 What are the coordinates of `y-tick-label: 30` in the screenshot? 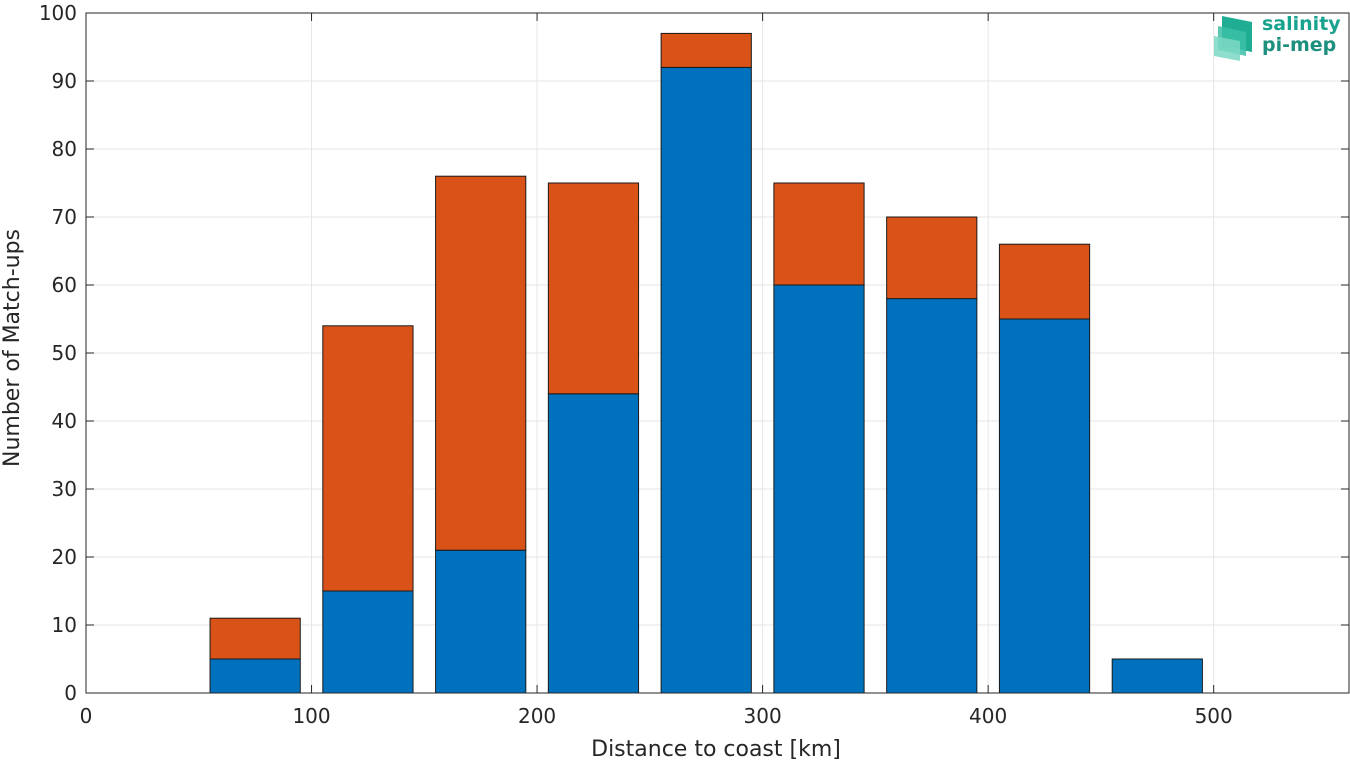 It's located at (64, 489).